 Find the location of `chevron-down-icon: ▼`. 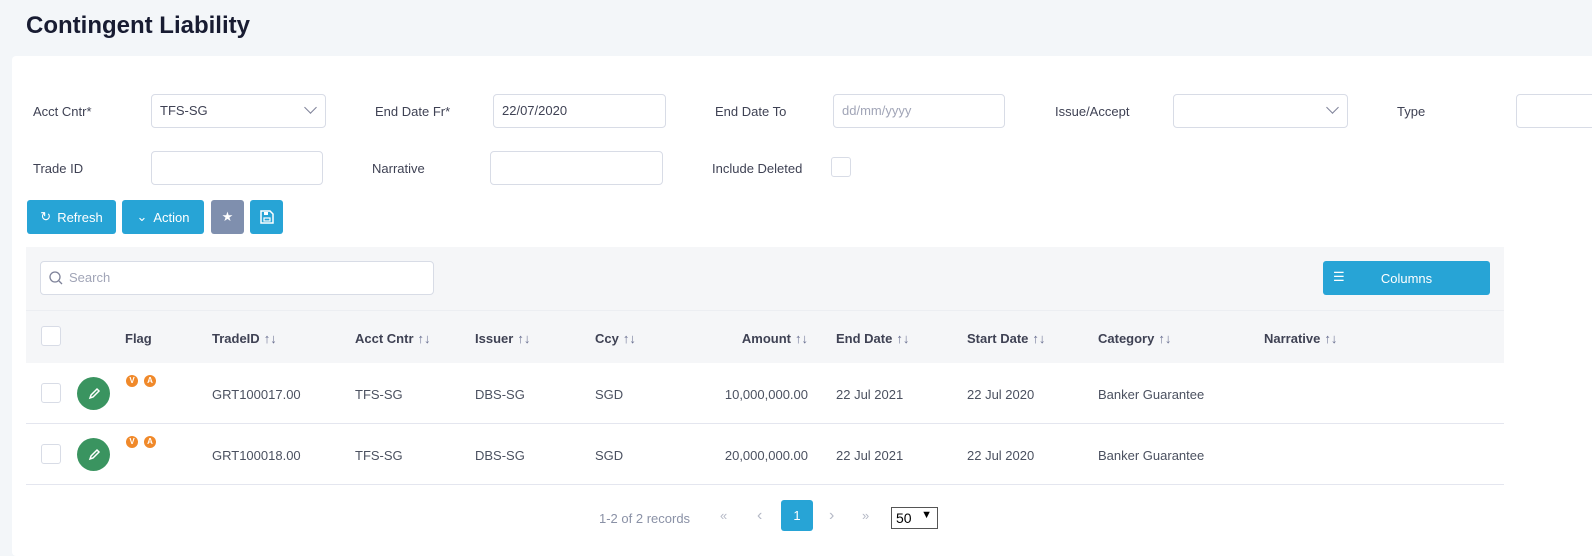

chevron-down-icon: ▼ is located at coordinates (926, 515).